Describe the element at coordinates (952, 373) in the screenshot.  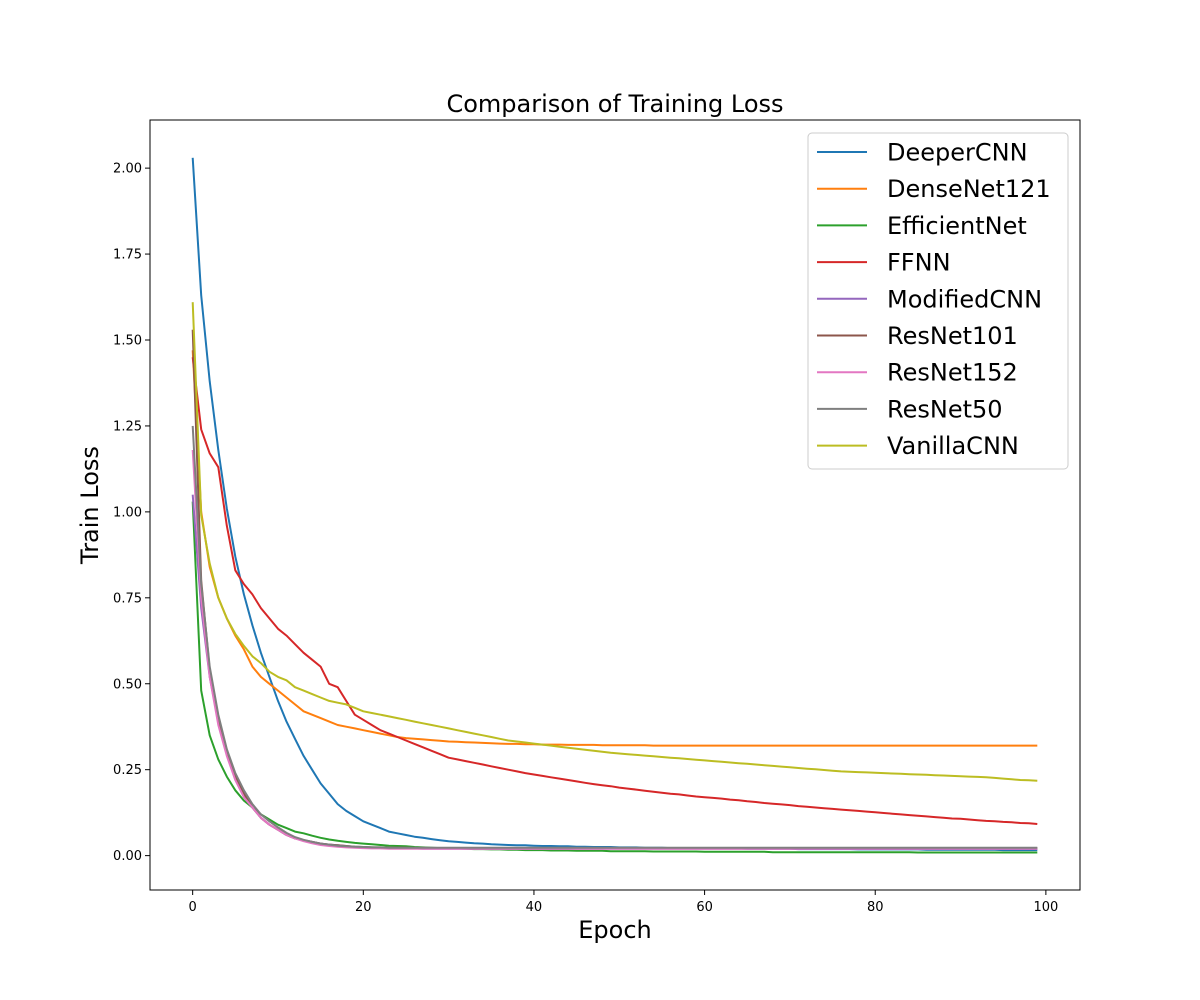
I see `legend-label-resnet152: ResNet152` at that location.